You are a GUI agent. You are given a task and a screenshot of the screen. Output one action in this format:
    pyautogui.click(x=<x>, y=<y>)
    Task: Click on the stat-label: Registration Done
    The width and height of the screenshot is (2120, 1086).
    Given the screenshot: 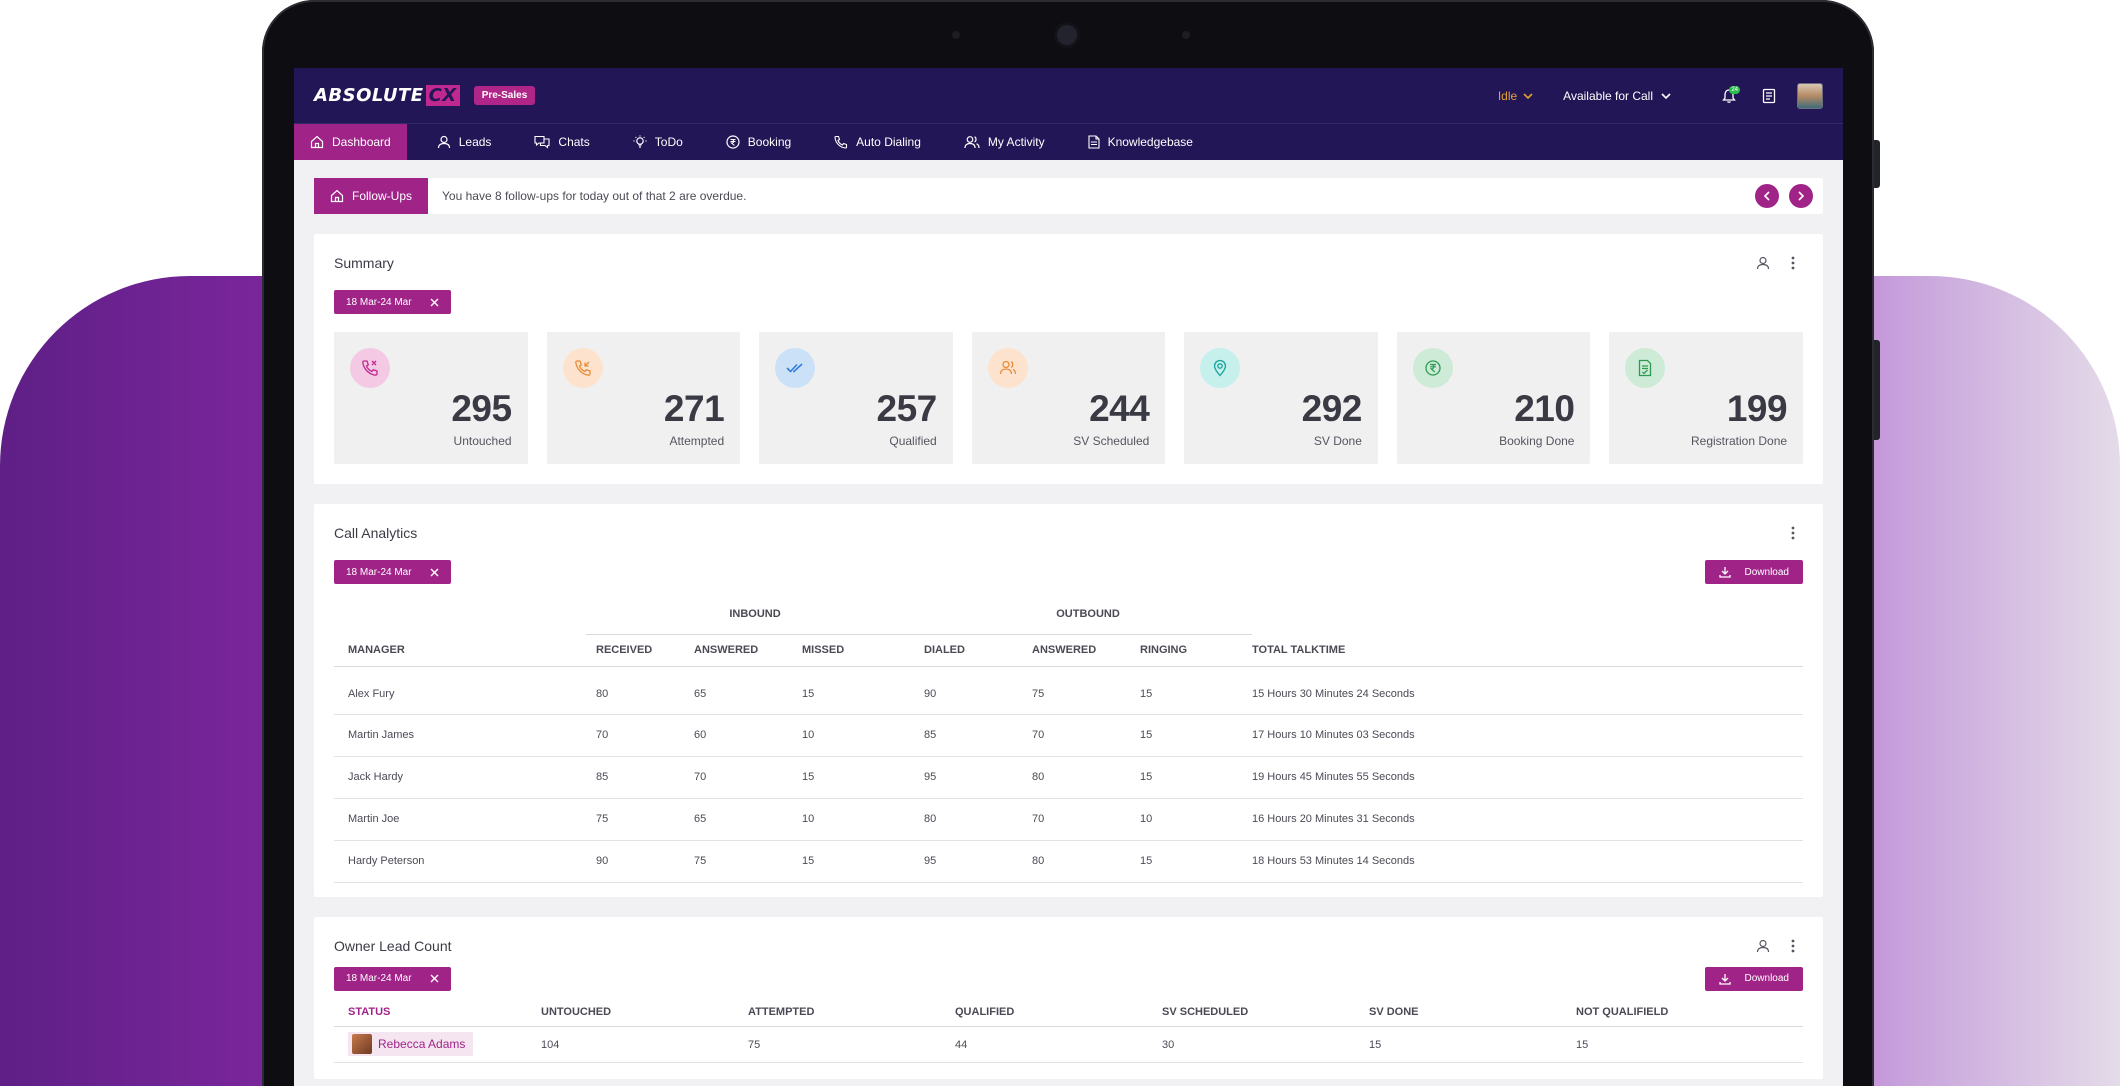 What is the action you would take?
    pyautogui.click(x=1739, y=441)
    